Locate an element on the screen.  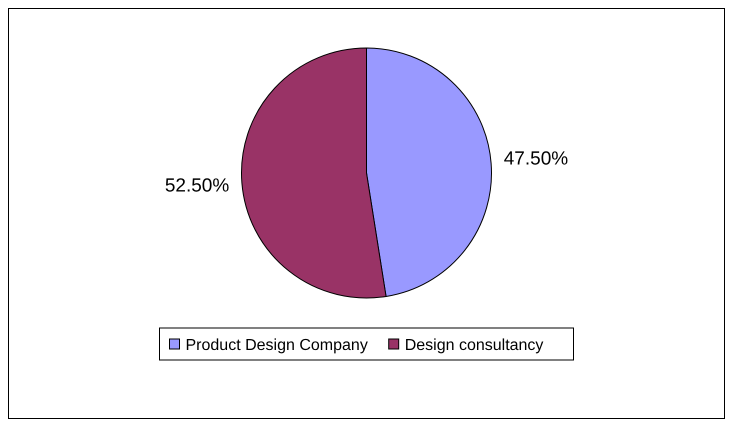
legend-label: Design consultancy is located at coordinates (474, 345).